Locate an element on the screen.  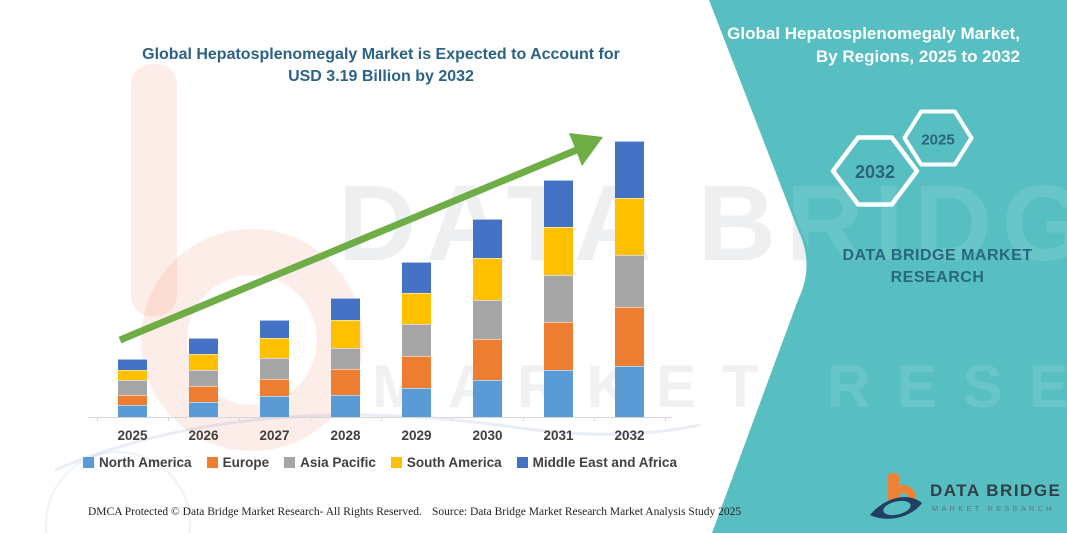
legend-item-asia-pacific: Asia Pacific is located at coordinates (330, 462).